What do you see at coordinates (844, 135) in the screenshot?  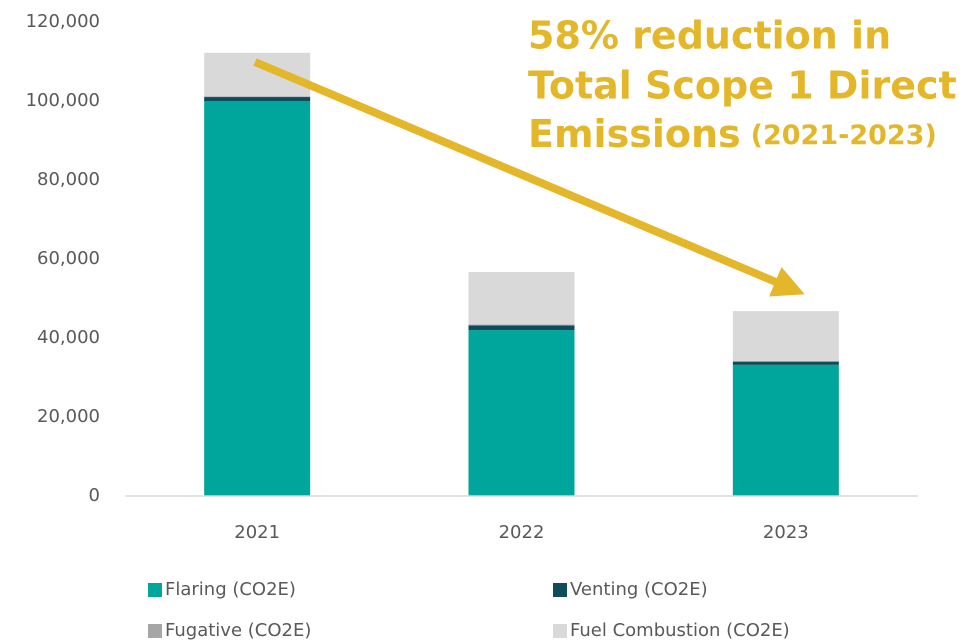 I see `annotation-years: (2021-2023)` at bounding box center [844, 135].